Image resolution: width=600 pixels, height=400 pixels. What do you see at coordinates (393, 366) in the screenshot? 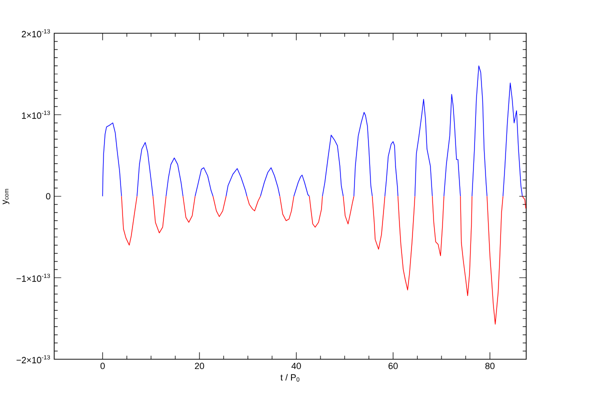
I see `x-tick-label: 60` at bounding box center [393, 366].